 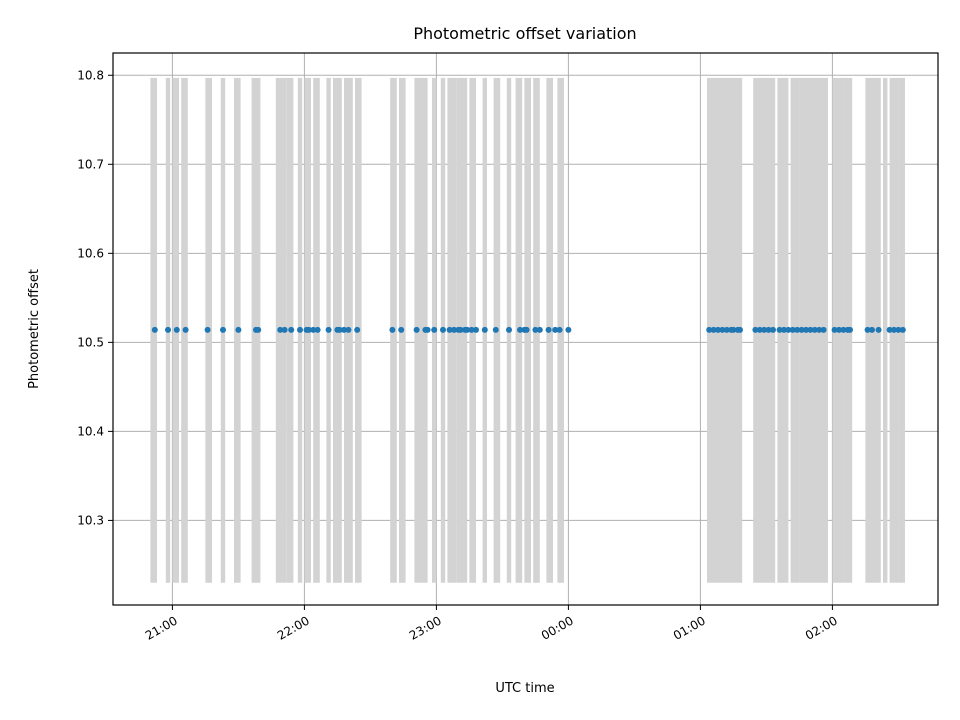 I want to click on offset-points, so click(x=528, y=329).